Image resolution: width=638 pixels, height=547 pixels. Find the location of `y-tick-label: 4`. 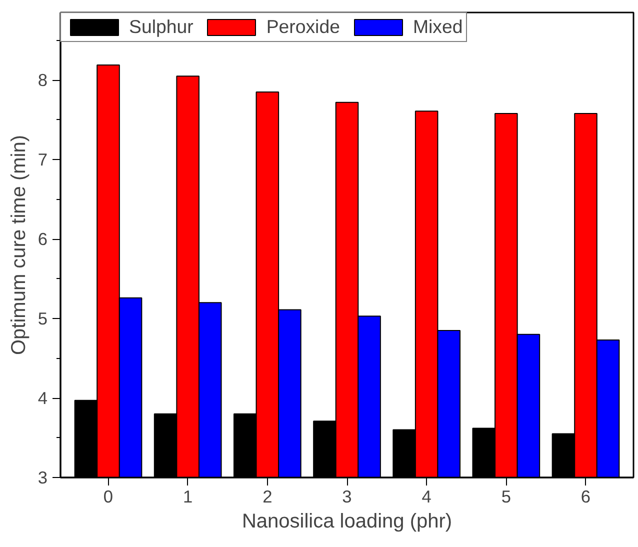

y-tick-label: 4 is located at coordinates (43, 398).